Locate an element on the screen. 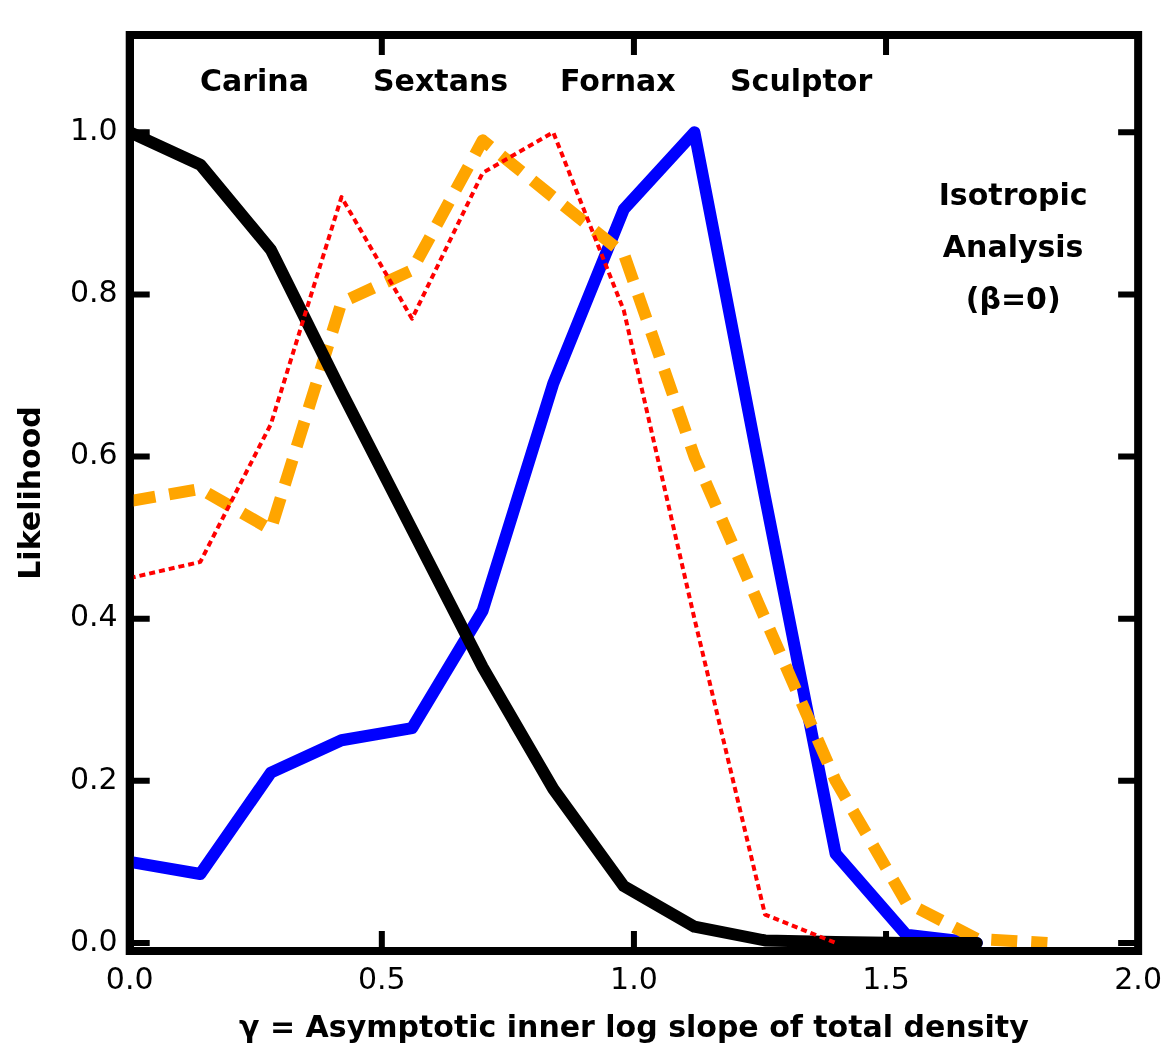  x-tick-label: 1.0 is located at coordinates (634, 978).